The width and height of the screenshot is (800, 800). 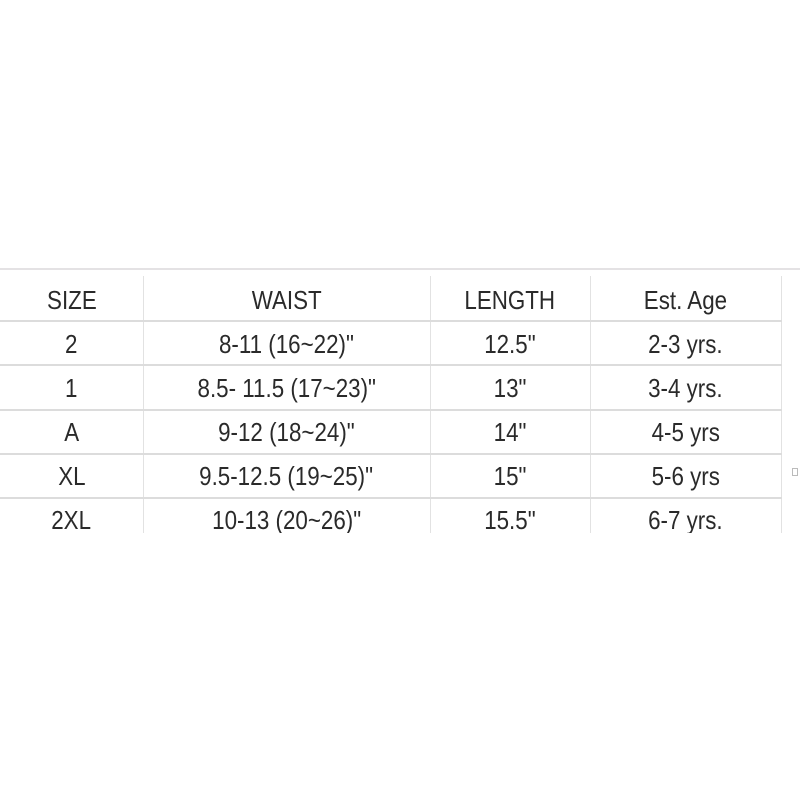 I want to click on header-est-age: Est. Age, so click(x=685, y=300).